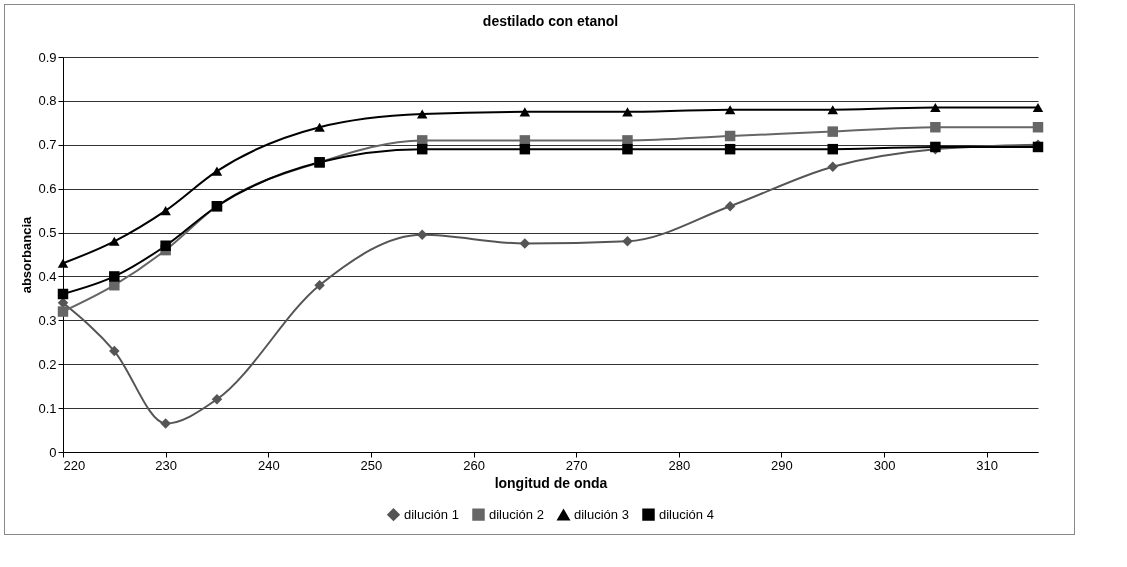 The width and height of the screenshot is (1127, 567). Describe the element at coordinates (27, 254) in the screenshot. I see `y-axis-title: absorbancia` at that location.